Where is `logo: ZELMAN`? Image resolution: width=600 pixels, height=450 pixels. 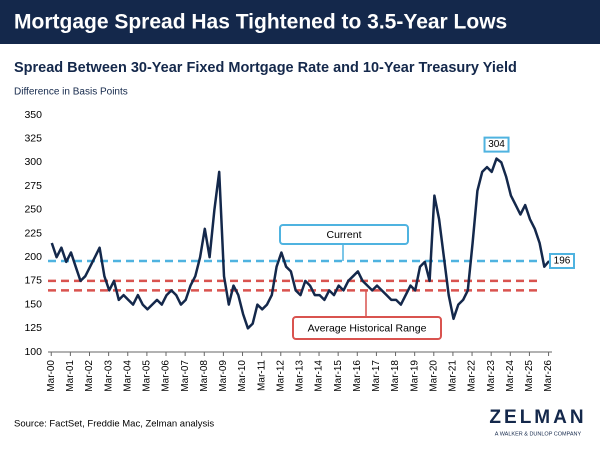 logo: ZELMAN is located at coordinates (537, 417).